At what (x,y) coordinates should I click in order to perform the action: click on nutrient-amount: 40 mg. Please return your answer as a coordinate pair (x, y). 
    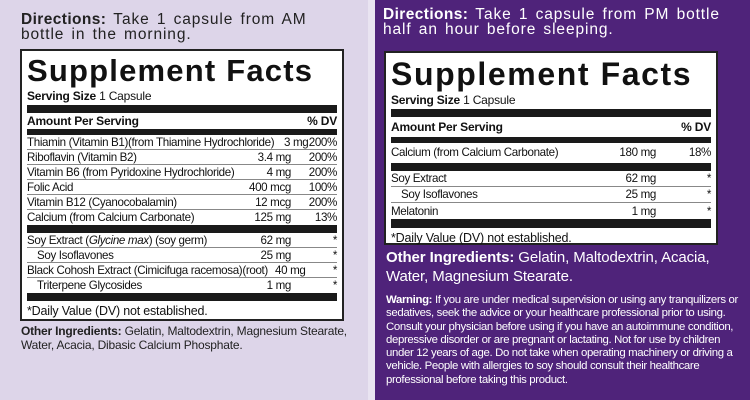
    Looking at the image, I should click on (290, 270).